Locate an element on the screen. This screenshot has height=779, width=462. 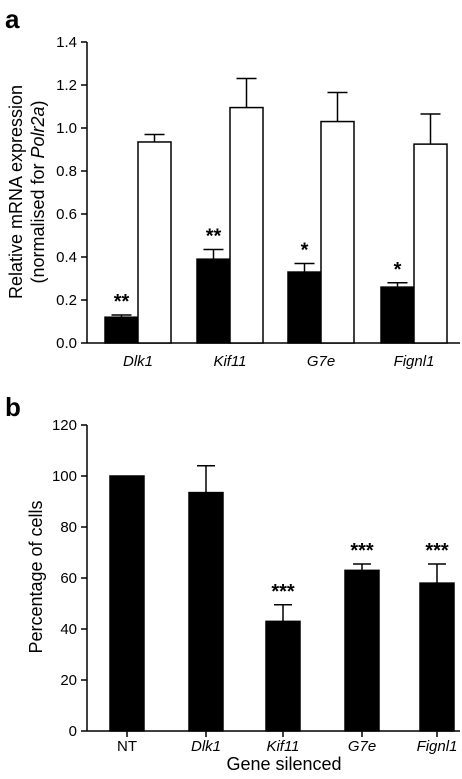
panel-b-xlabel: Gene silenced is located at coordinates (283, 764).